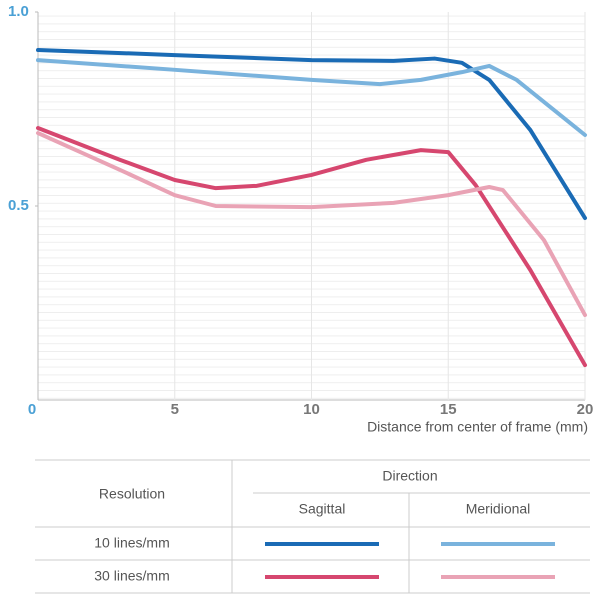  I want to click on y-tick-label: 0.5, so click(18, 205).